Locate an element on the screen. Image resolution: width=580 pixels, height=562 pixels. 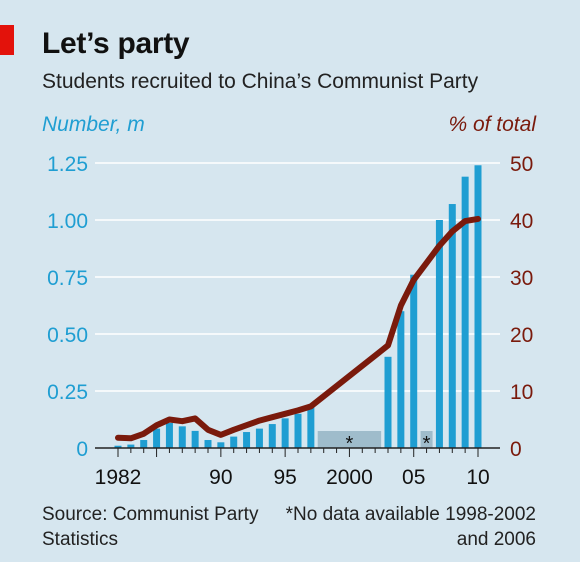
y-left-tick-label: 0.25 is located at coordinates (67, 392).